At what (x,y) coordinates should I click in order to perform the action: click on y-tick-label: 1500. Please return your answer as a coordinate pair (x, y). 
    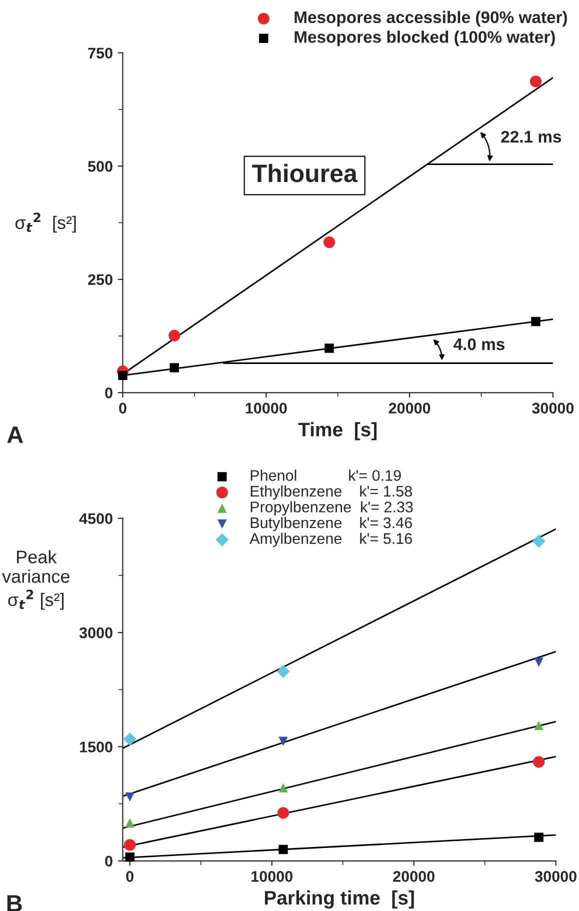
    Looking at the image, I should click on (96, 747).